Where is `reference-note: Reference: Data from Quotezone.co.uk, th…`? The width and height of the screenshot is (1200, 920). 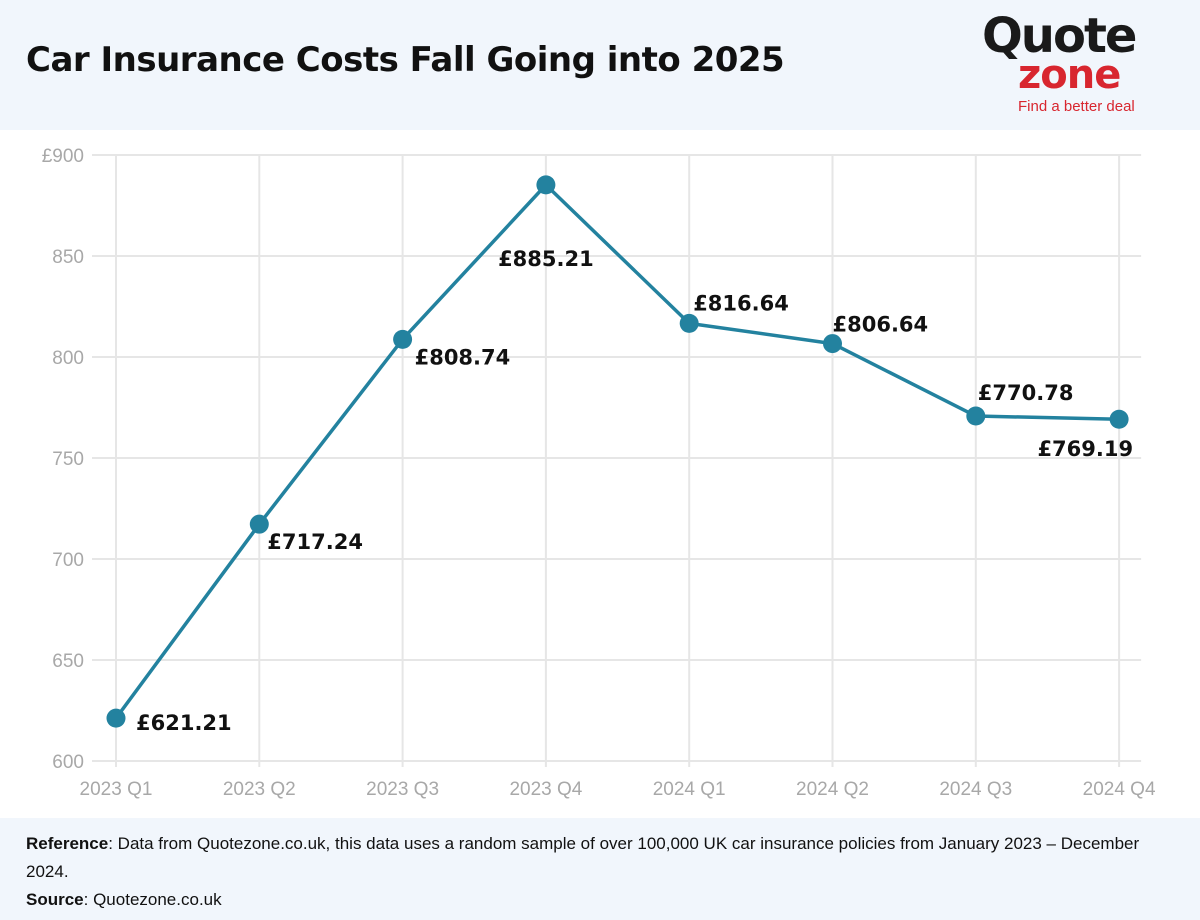 reference-note: Reference: Data from Quotezone.co.uk, th… is located at coordinates (591, 858).